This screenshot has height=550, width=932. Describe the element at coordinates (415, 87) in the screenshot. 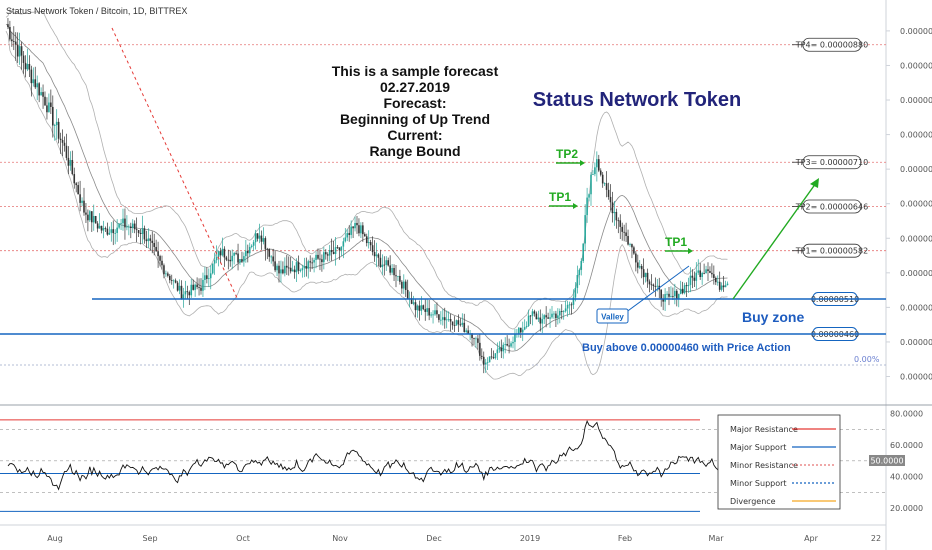

I see `forecast-line-2: 02.27.2019` at that location.